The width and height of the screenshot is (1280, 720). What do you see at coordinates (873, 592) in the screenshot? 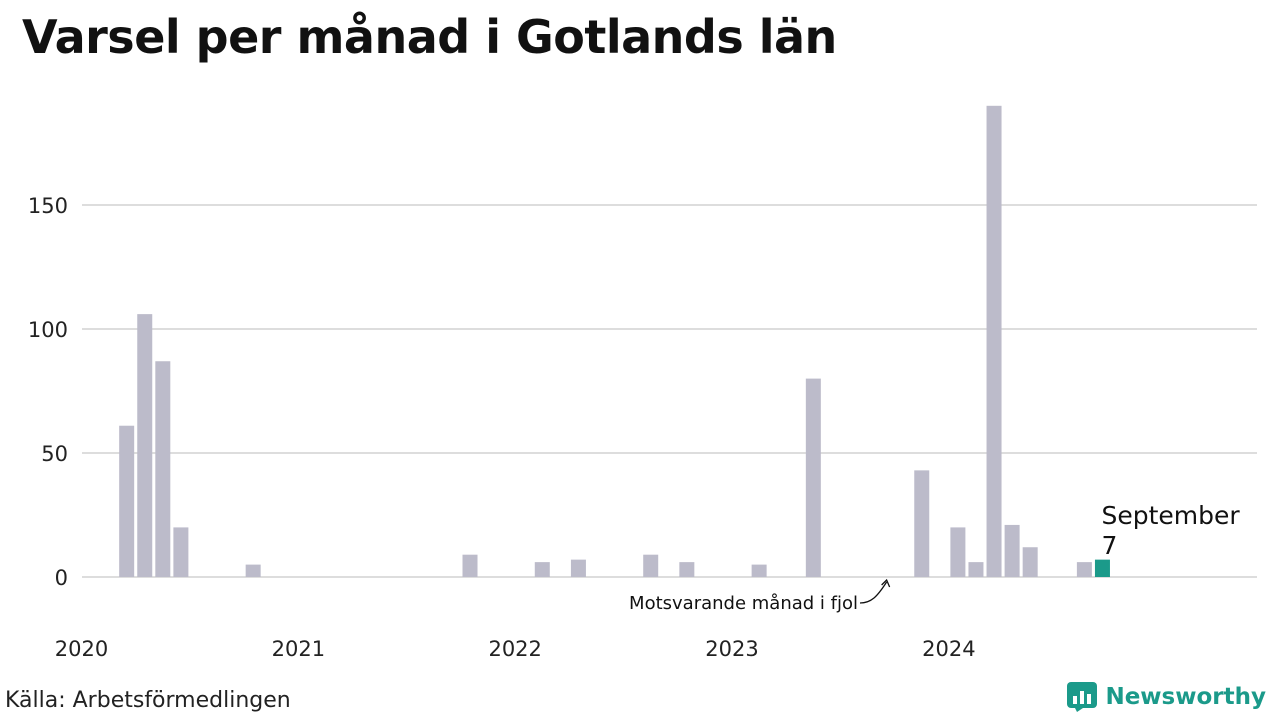
I see `annotation-arrow` at bounding box center [873, 592].